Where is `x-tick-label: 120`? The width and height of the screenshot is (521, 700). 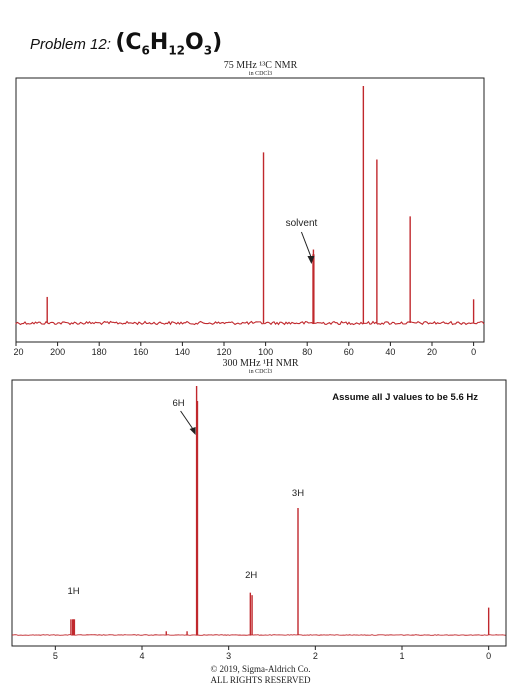 x-tick-label: 120 is located at coordinates (223, 352).